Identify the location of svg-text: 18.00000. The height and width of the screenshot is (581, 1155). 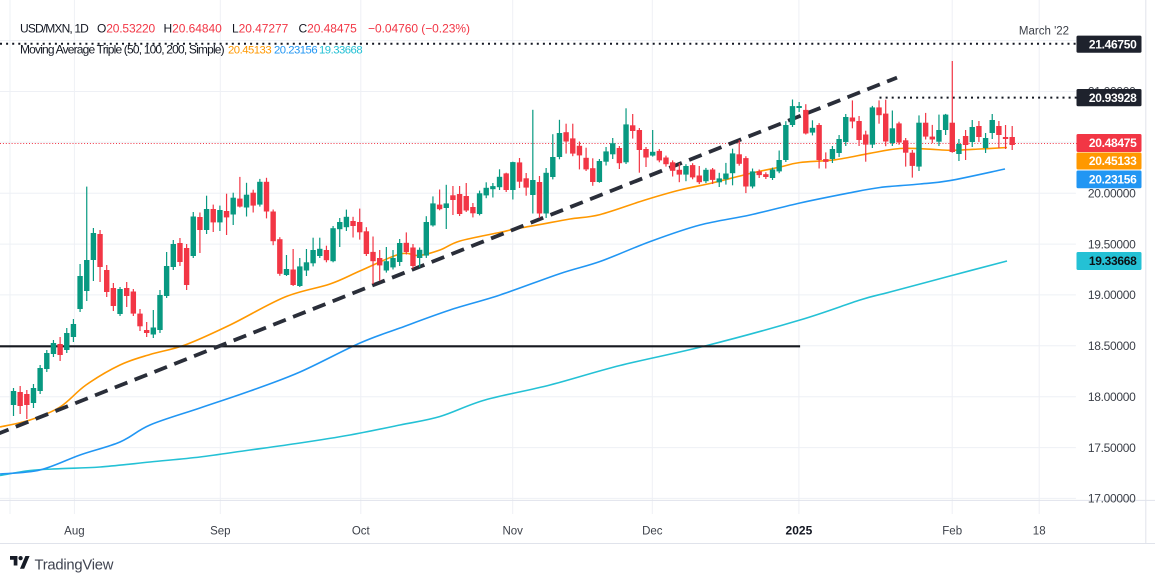
(1112, 397).